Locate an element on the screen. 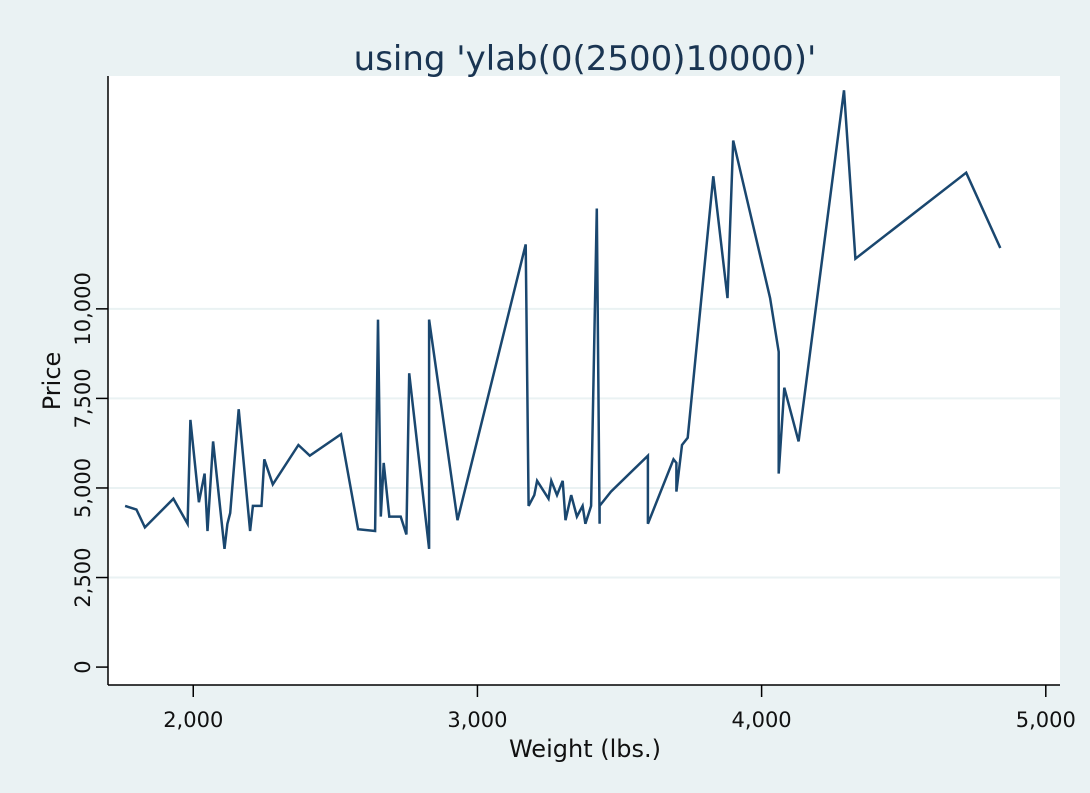 This screenshot has width=1090, height=793. y-axis-title: Price is located at coordinates (52, 381).